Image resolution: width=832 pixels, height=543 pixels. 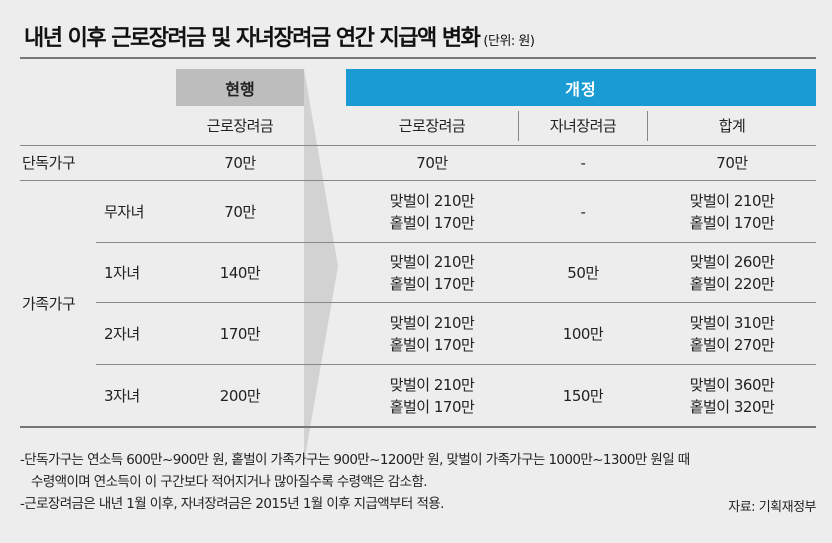 I want to click on subheader-revised-work: 근로장려금, so click(x=432, y=126).